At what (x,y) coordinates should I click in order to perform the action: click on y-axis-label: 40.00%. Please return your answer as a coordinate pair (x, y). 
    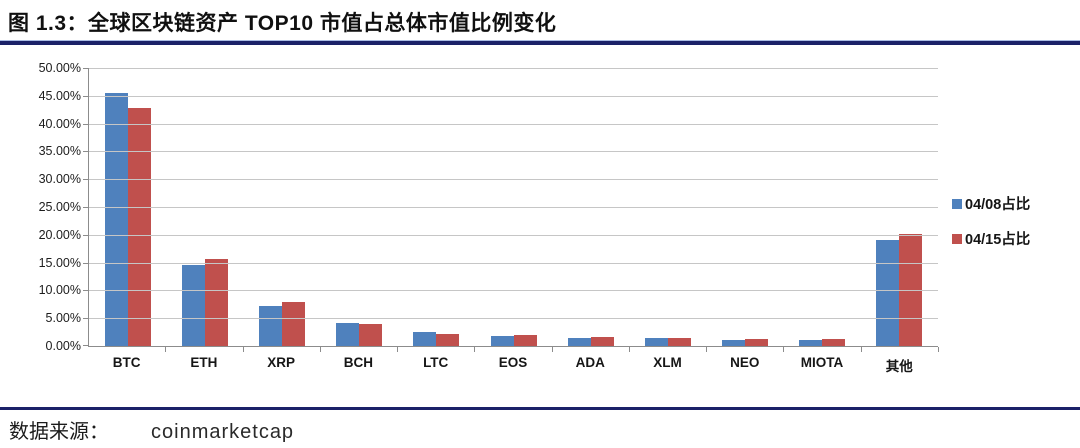
    Looking at the image, I should click on (59, 123).